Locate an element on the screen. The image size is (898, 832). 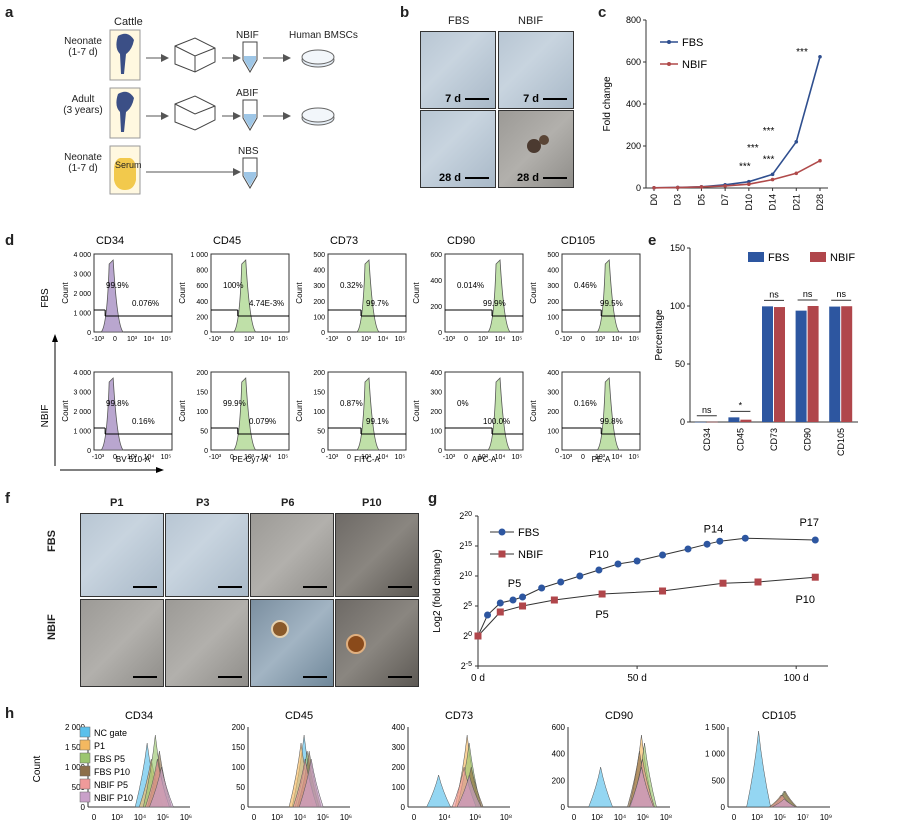
cell-colony is located at coordinates (356, 644).